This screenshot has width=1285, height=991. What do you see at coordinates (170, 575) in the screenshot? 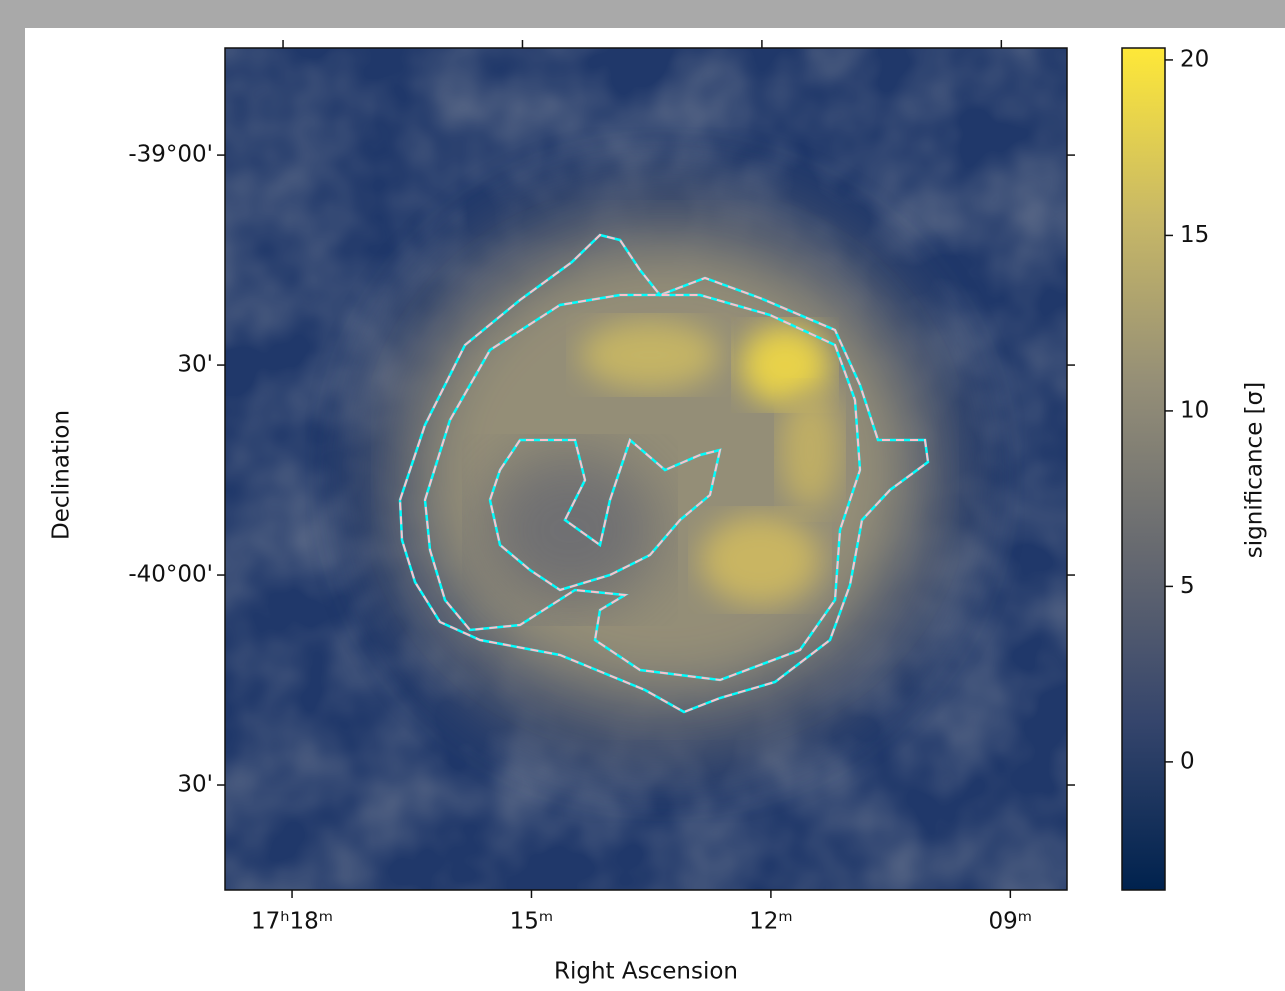
I see `y-tick-label: -40°00'` at bounding box center [170, 575].